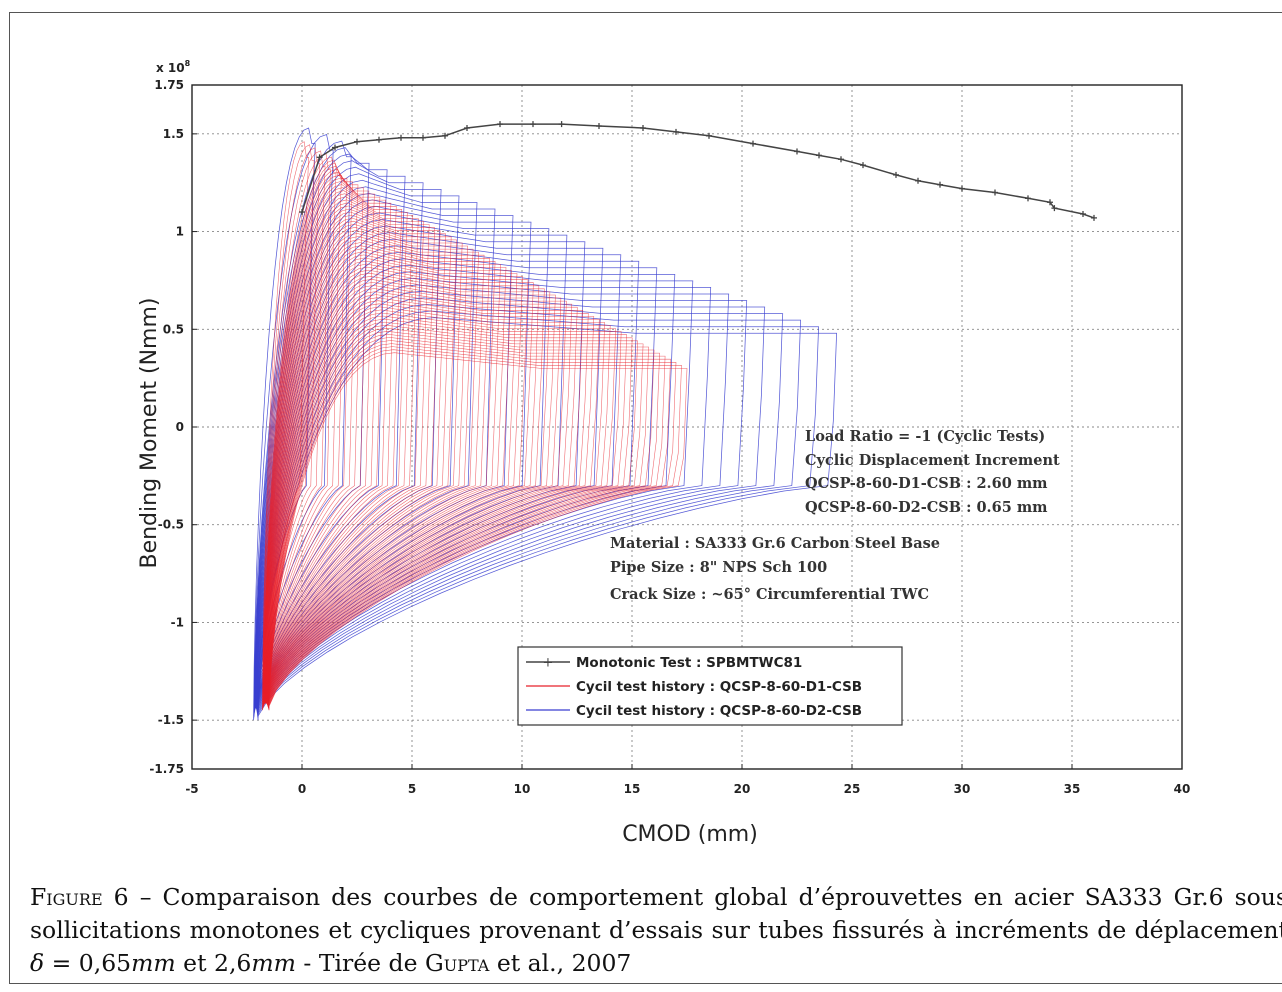  Describe the element at coordinates (1182, 789) in the screenshot. I see `x-tick-label: 40` at that location.